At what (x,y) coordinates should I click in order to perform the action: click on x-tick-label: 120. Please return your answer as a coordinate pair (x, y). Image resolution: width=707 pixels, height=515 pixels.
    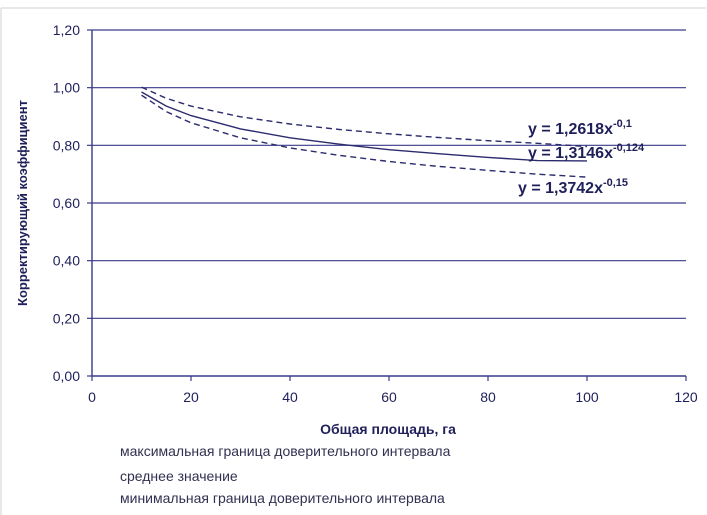
    Looking at the image, I should click on (686, 397).